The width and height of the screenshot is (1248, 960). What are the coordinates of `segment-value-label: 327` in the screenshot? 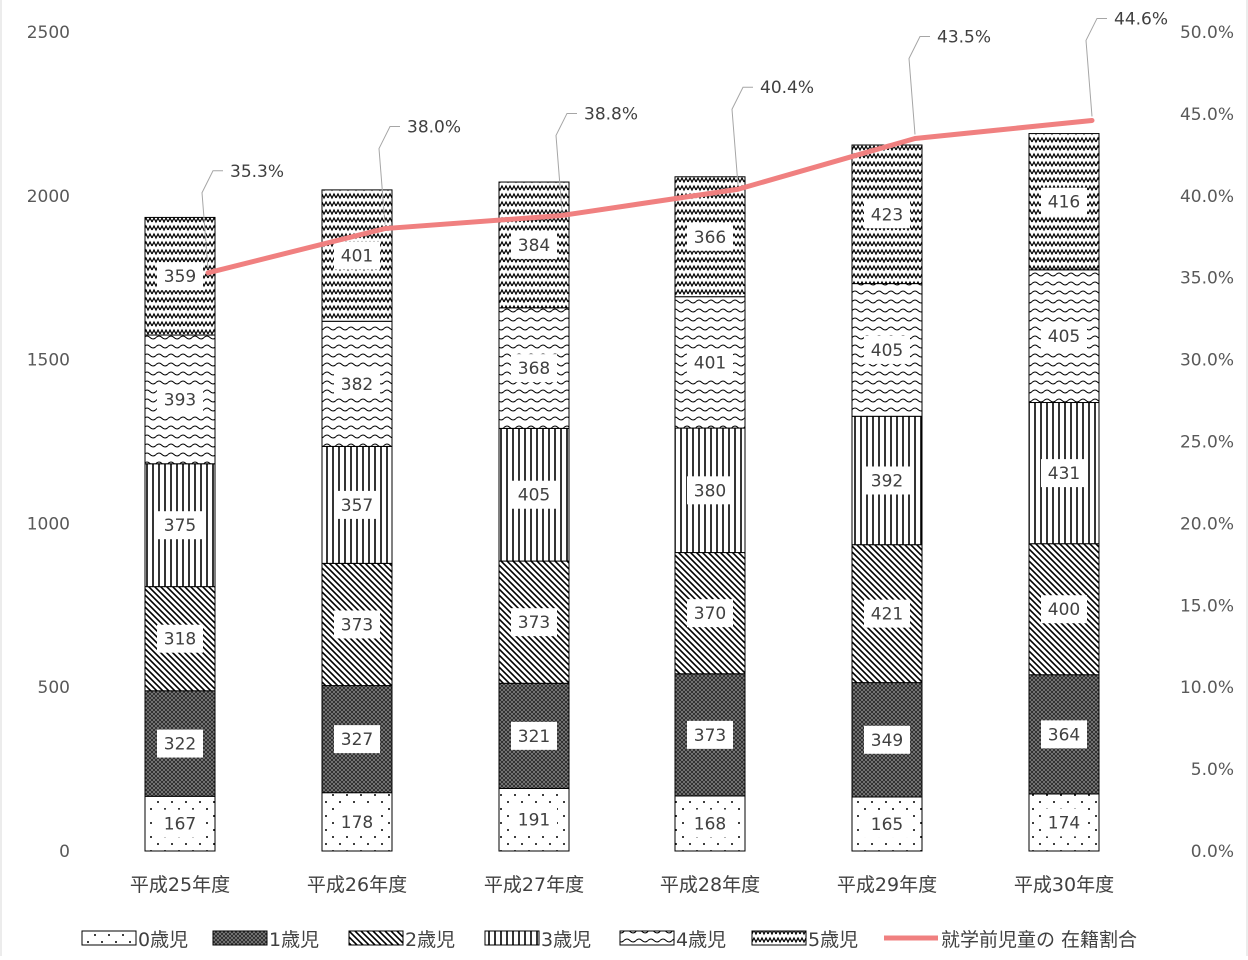 It's located at (357, 740).